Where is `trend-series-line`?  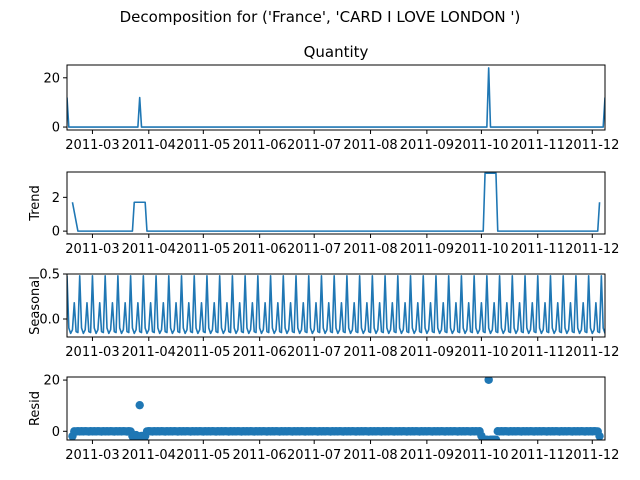 trend-series-line is located at coordinates (336, 202).